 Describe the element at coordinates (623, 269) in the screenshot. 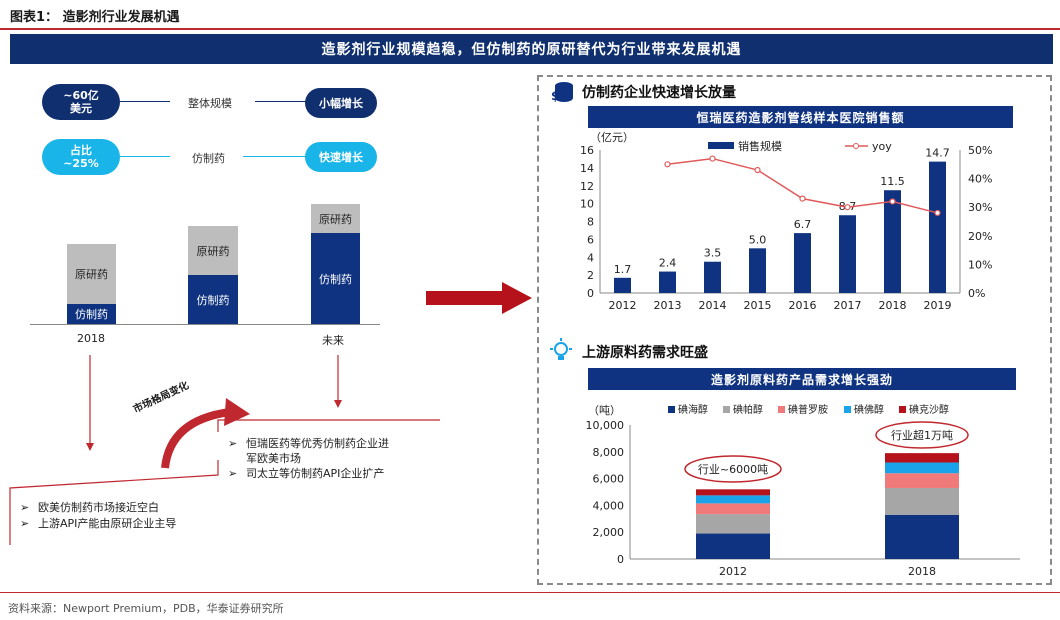

I see `chart1-data-label: 1.7` at that location.